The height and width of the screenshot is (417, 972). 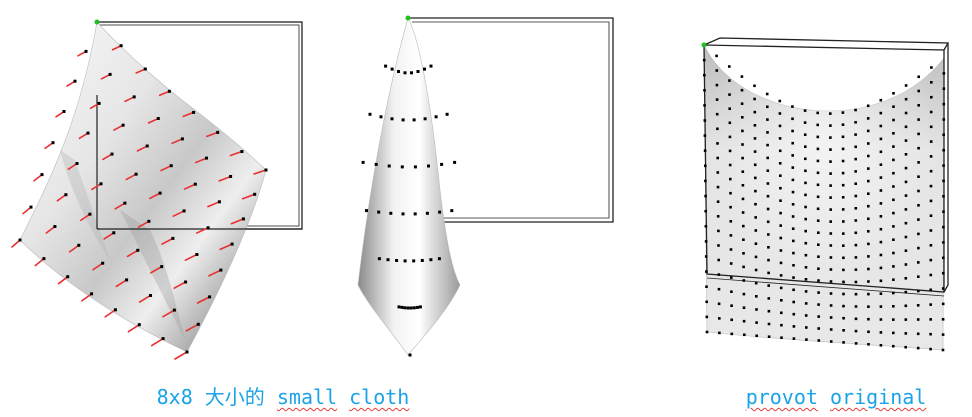 What do you see at coordinates (511, 120) in the screenshot?
I see `bounding-box-frame` at bounding box center [511, 120].